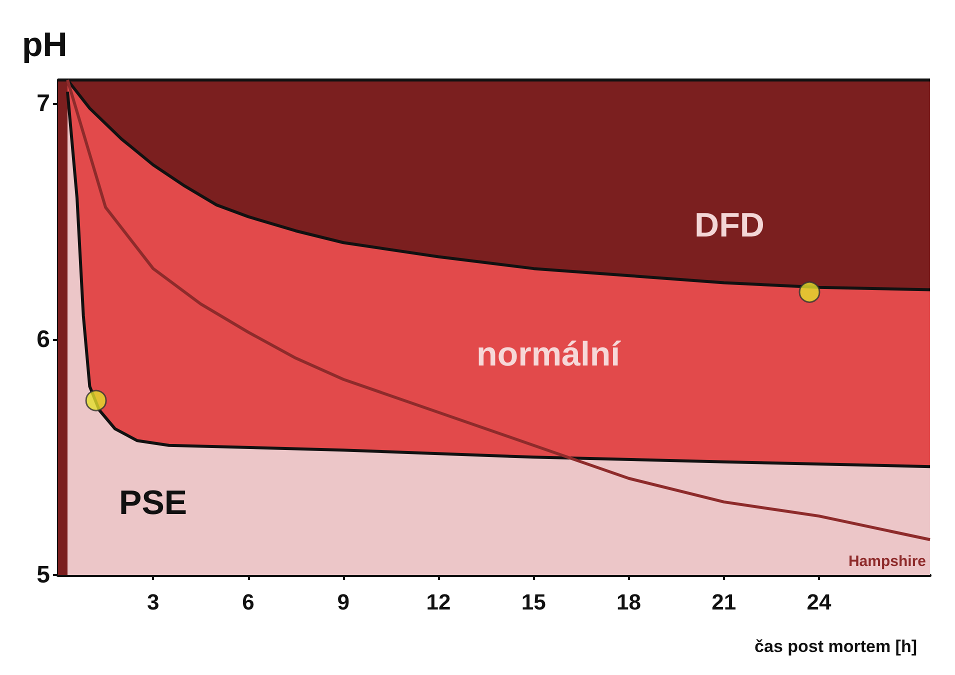  What do you see at coordinates (343, 602) in the screenshot?
I see `x-tick-label: 9` at bounding box center [343, 602].